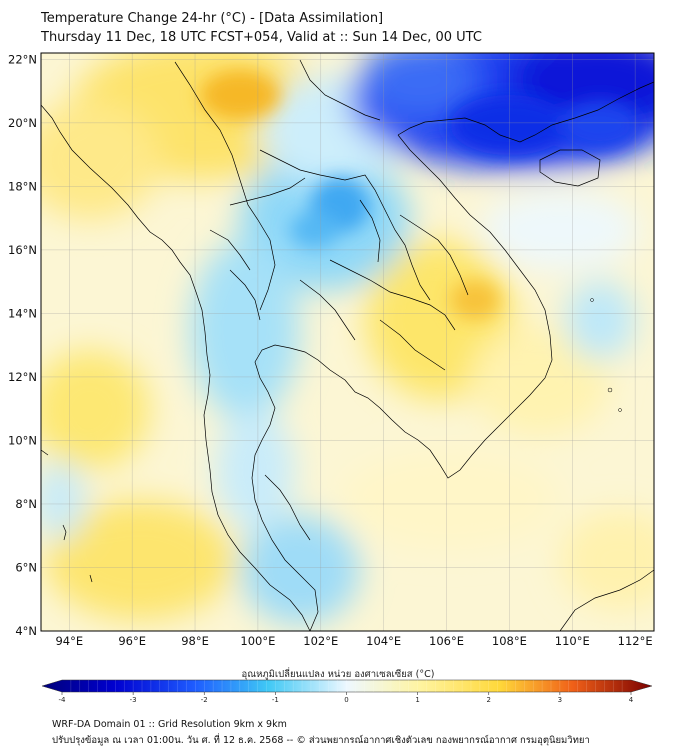 This screenshot has width=676, height=756. What do you see at coordinates (26, 567) in the screenshot?
I see `lat-tick-label: 6°N` at bounding box center [26, 567].